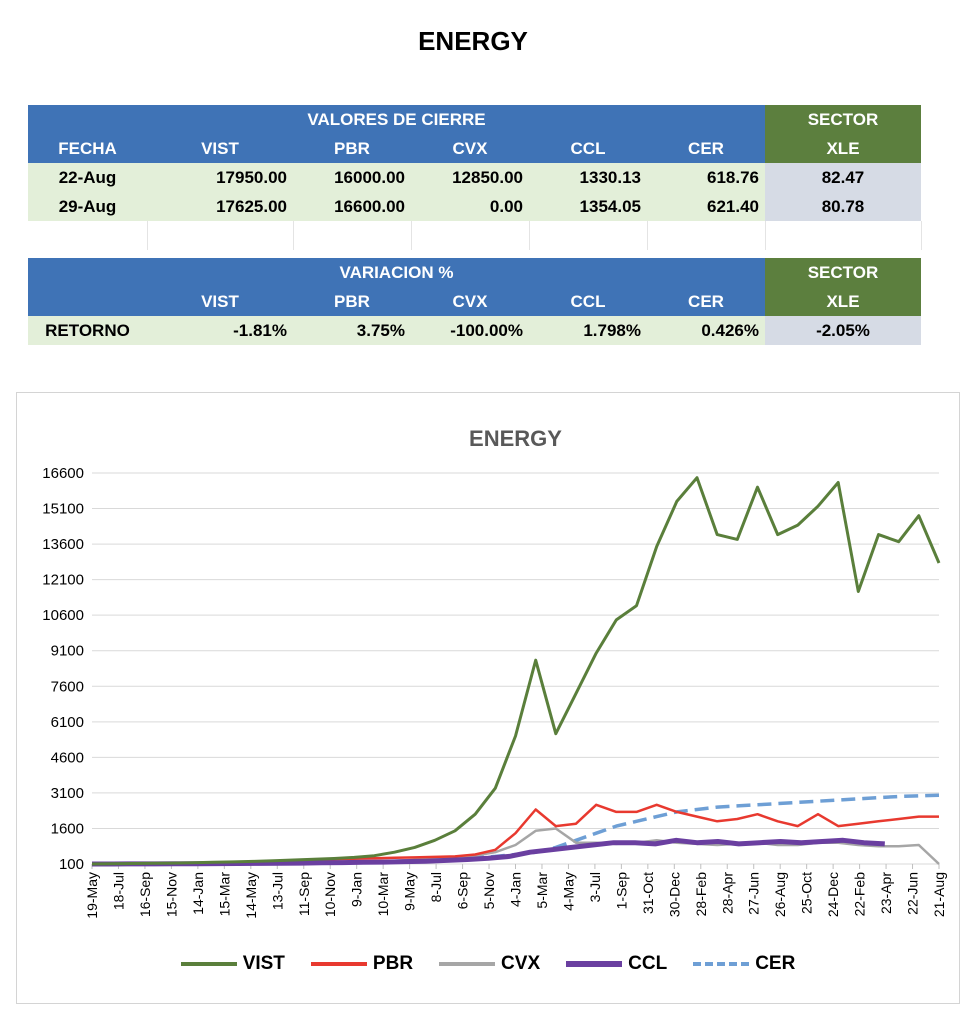 The image size is (980, 1026). What do you see at coordinates (701, 894) in the screenshot?
I see `x-tick-label: 28-Feb` at bounding box center [701, 894].